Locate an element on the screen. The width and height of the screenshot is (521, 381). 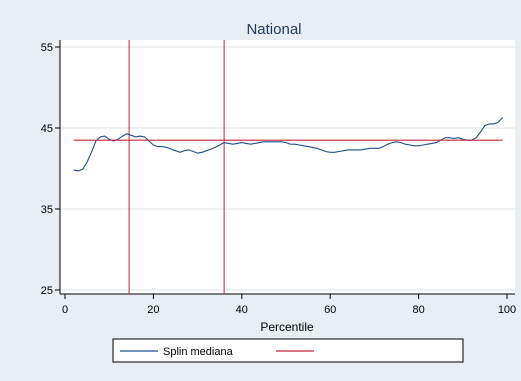
y-tick-label: 25 is located at coordinates (47, 291).